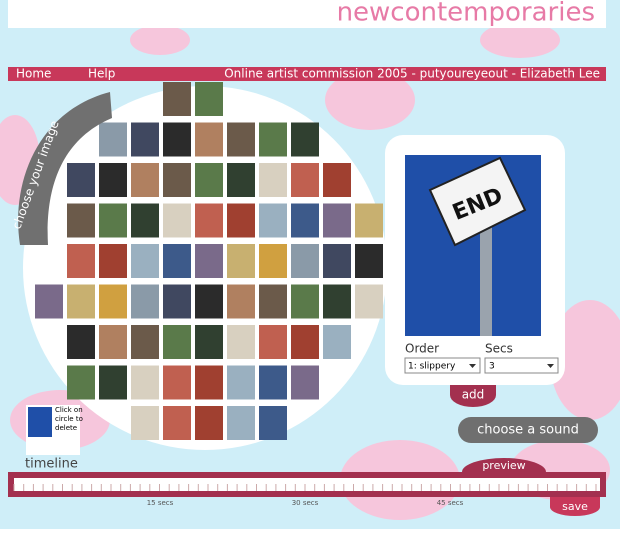 This screenshot has height=533, width=620. I want to click on time-mark: 45 secs, so click(450, 503).